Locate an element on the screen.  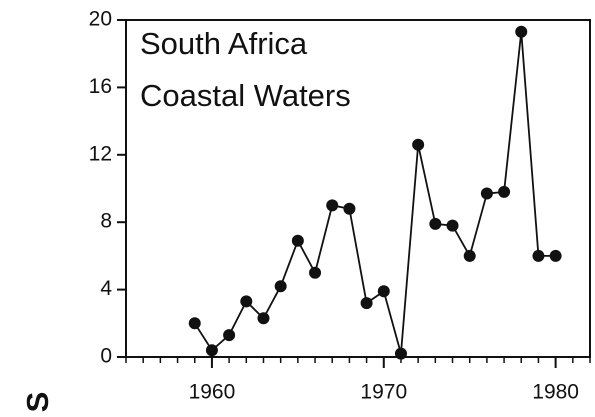
y-tick-label: 4 is located at coordinates (106, 288).